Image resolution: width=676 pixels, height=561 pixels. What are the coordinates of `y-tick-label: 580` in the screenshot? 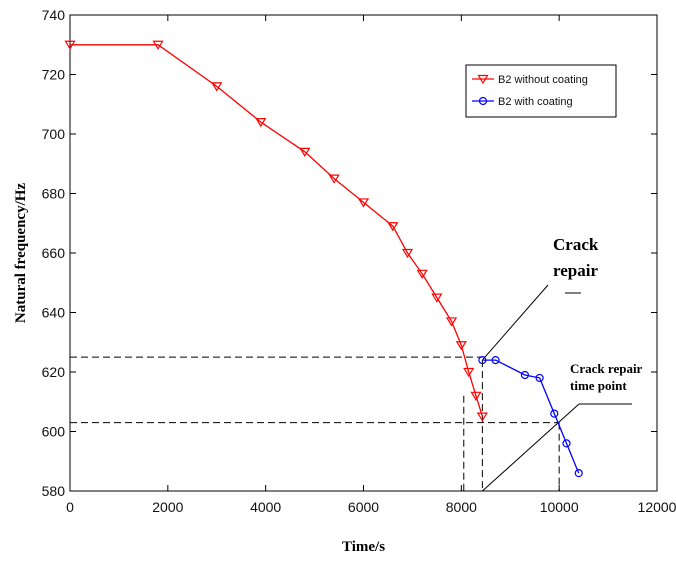 It's located at (54, 491).